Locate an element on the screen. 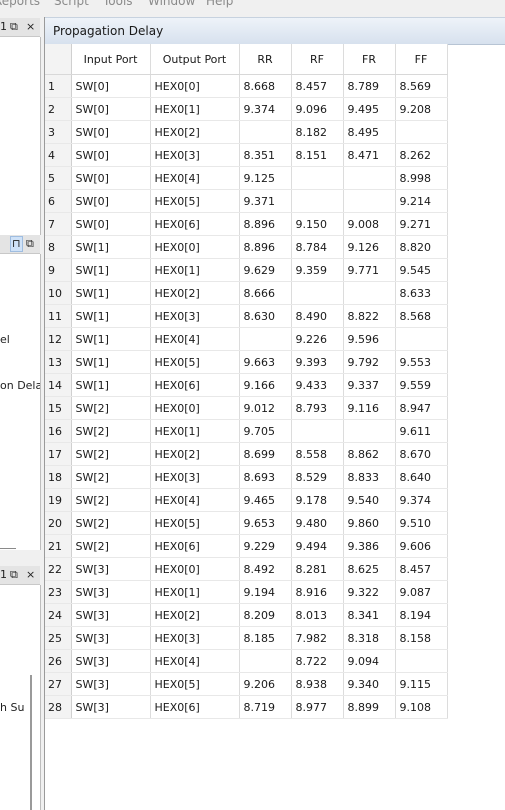 The image size is (505, 810). row-number: 24 is located at coordinates (58, 615).